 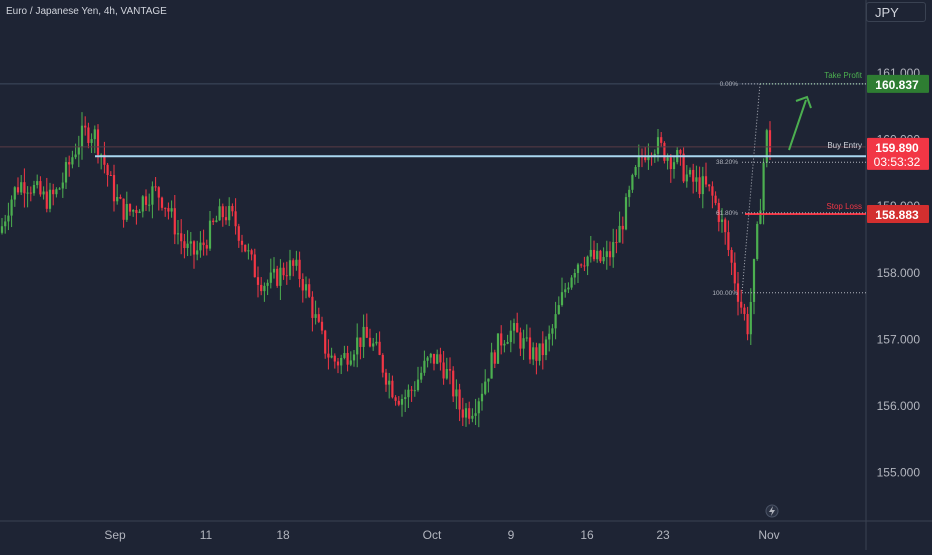 I want to click on x-tick-label: Sep, so click(x=115, y=535).